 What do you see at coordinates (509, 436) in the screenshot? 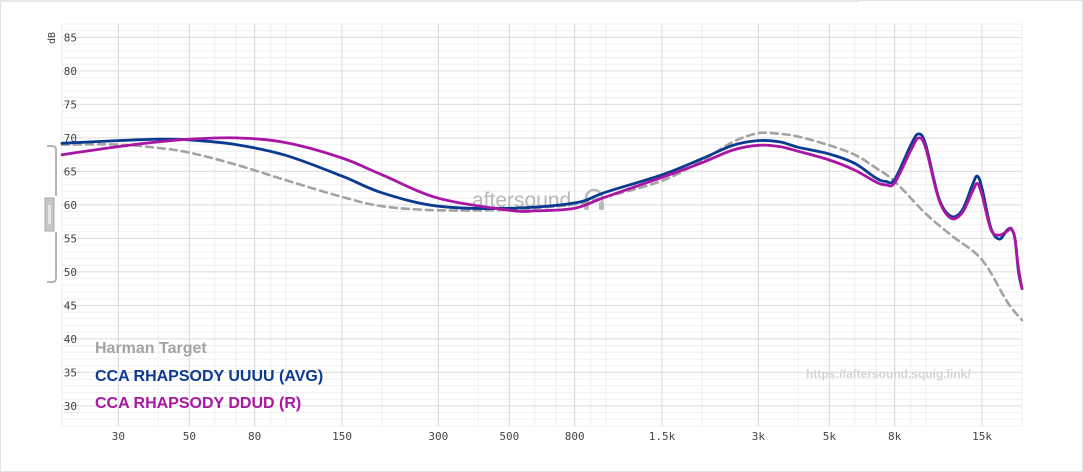
I see `x-tick-label: 500` at bounding box center [509, 436].